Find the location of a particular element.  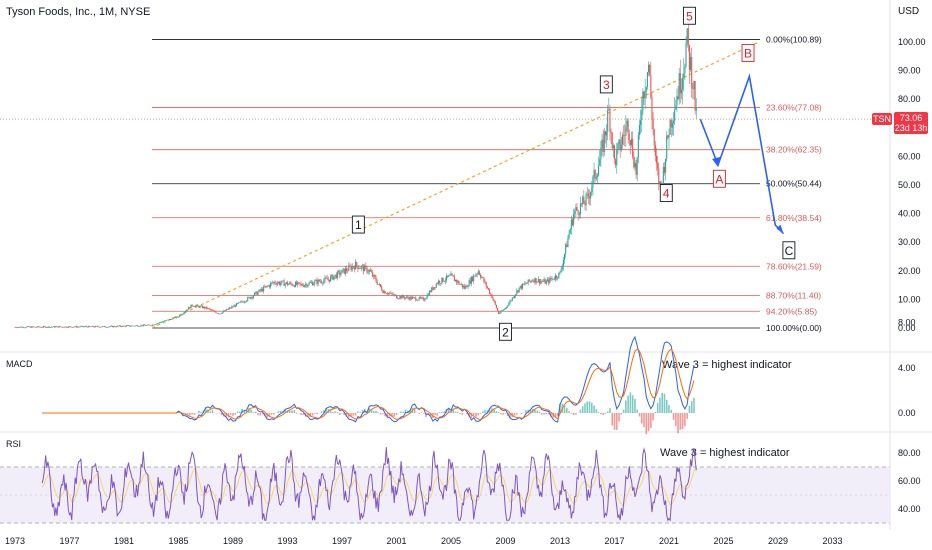

wave-label-text: 4 is located at coordinates (666, 194).